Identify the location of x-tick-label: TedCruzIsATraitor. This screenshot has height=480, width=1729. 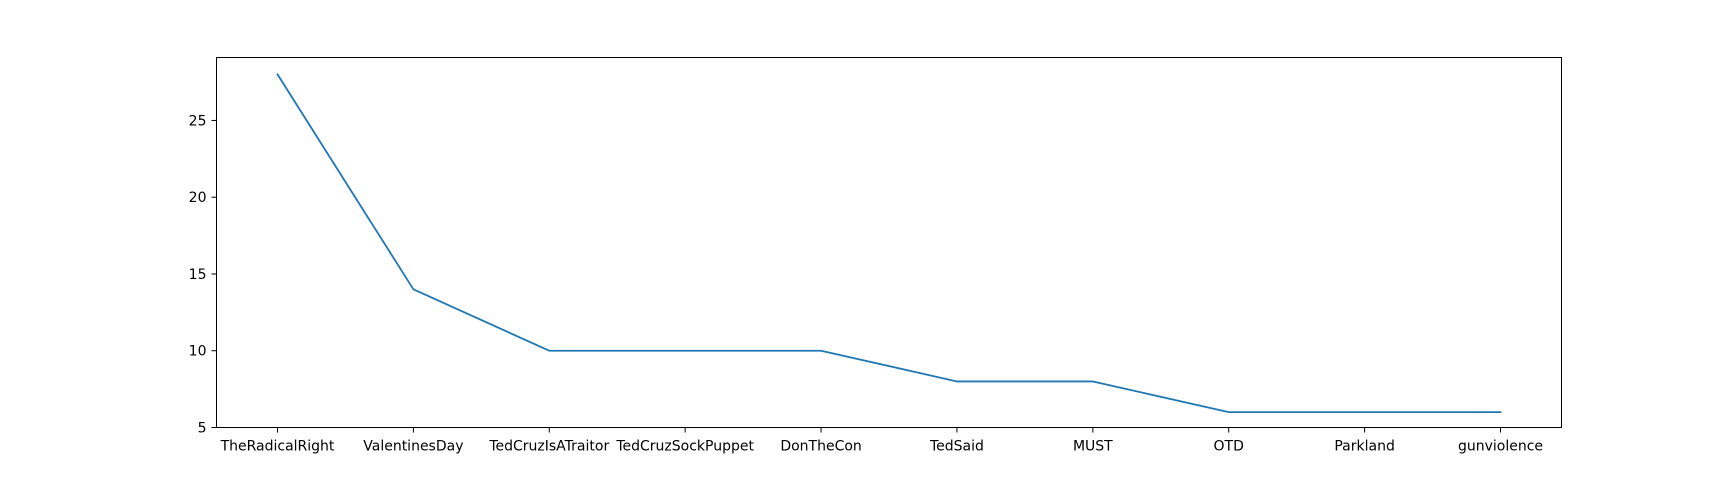
(548, 447).